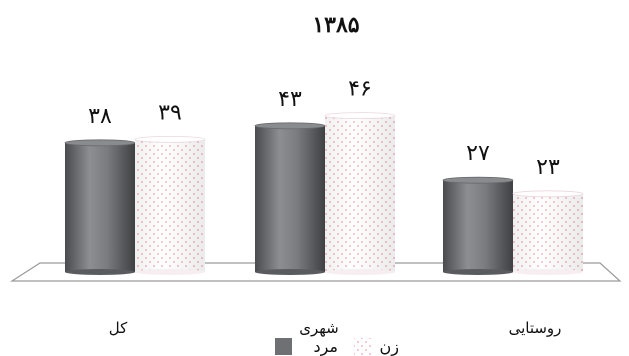 The image size is (629, 356). What do you see at coordinates (100, 116) in the screenshot?
I see `value-label-male-0: ۳۸` at bounding box center [100, 116].